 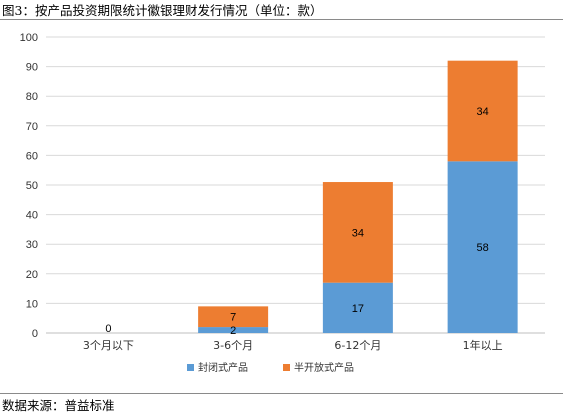 What do you see at coordinates (29, 38) in the screenshot?
I see `y-tick-label: 100` at bounding box center [29, 38].